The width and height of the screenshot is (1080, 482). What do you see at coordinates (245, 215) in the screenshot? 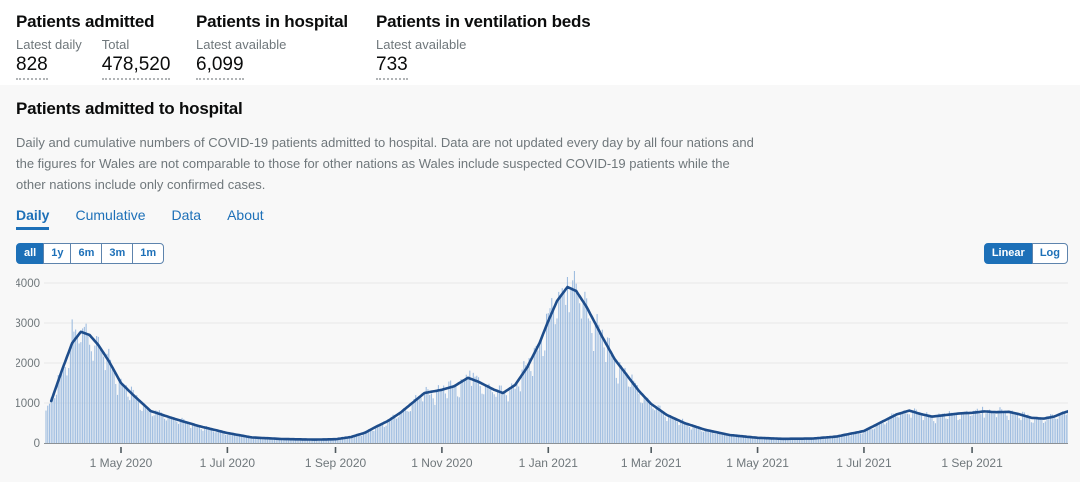
I see `tab-about: About` at bounding box center [245, 215].